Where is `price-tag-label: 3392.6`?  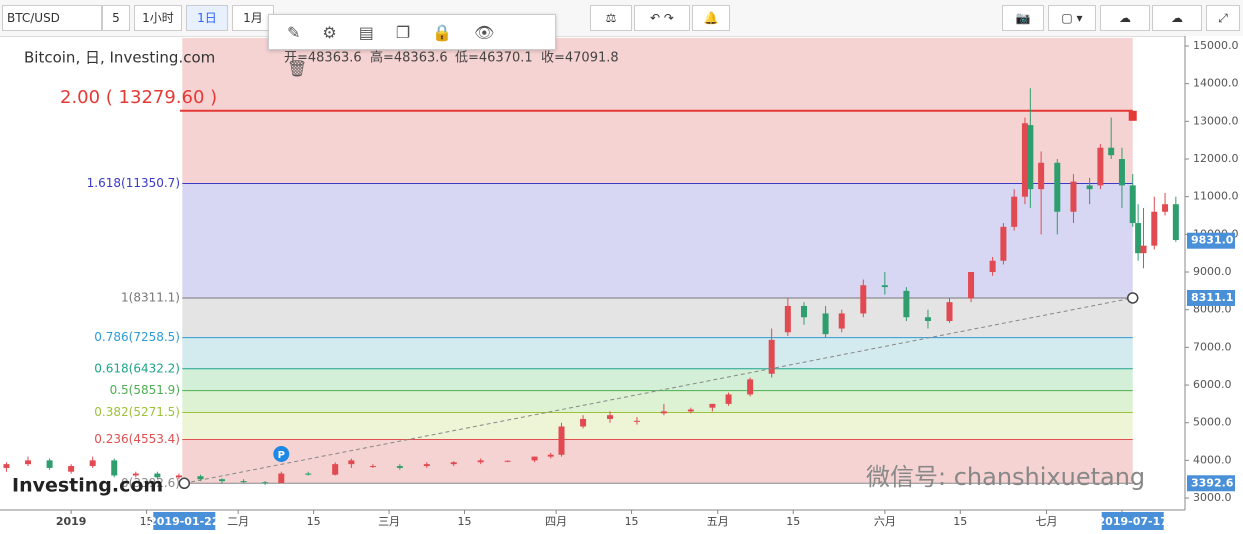 price-tag-label: 3392.6 is located at coordinates (1212, 482).